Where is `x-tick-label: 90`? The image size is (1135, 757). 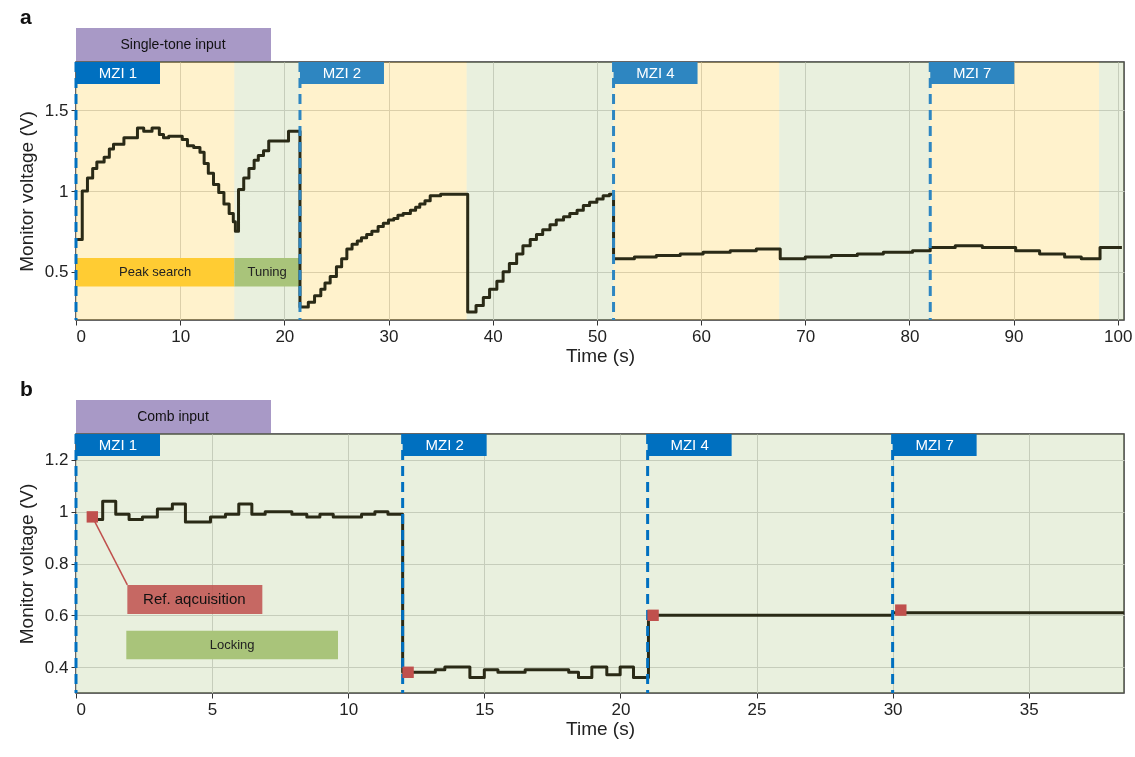
x-tick-label: 90 is located at coordinates (1014, 336).